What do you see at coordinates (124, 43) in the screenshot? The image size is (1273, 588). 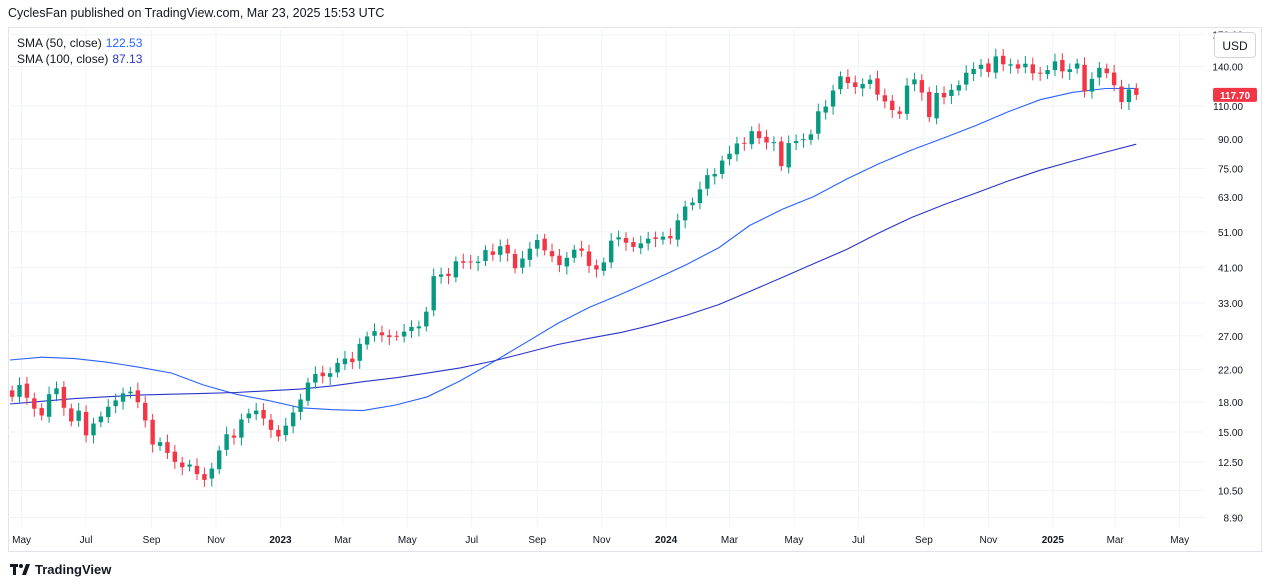 I see `legend-sma50-value: 122.53` at bounding box center [124, 43].